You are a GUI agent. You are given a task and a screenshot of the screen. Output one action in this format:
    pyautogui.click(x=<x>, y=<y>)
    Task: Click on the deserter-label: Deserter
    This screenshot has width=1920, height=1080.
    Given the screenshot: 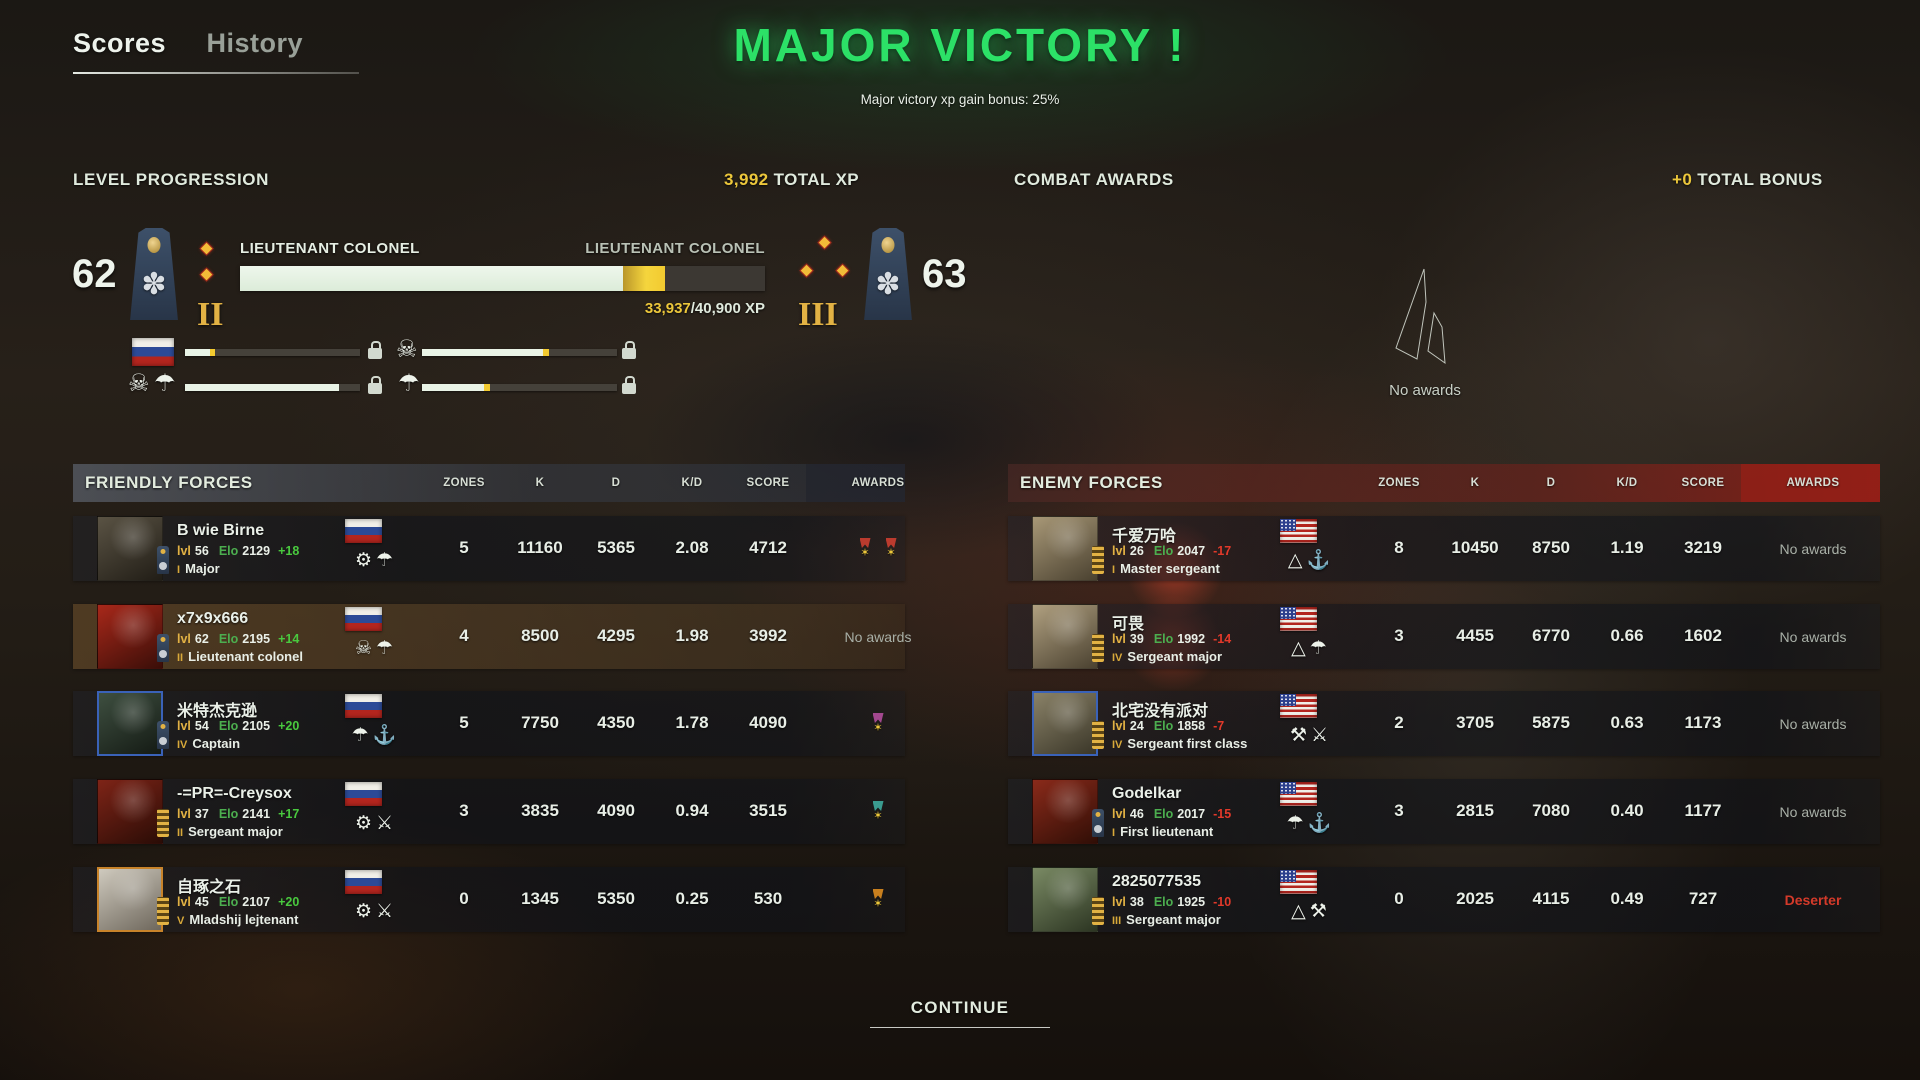 What is the action you would take?
    pyautogui.click(x=1813, y=899)
    